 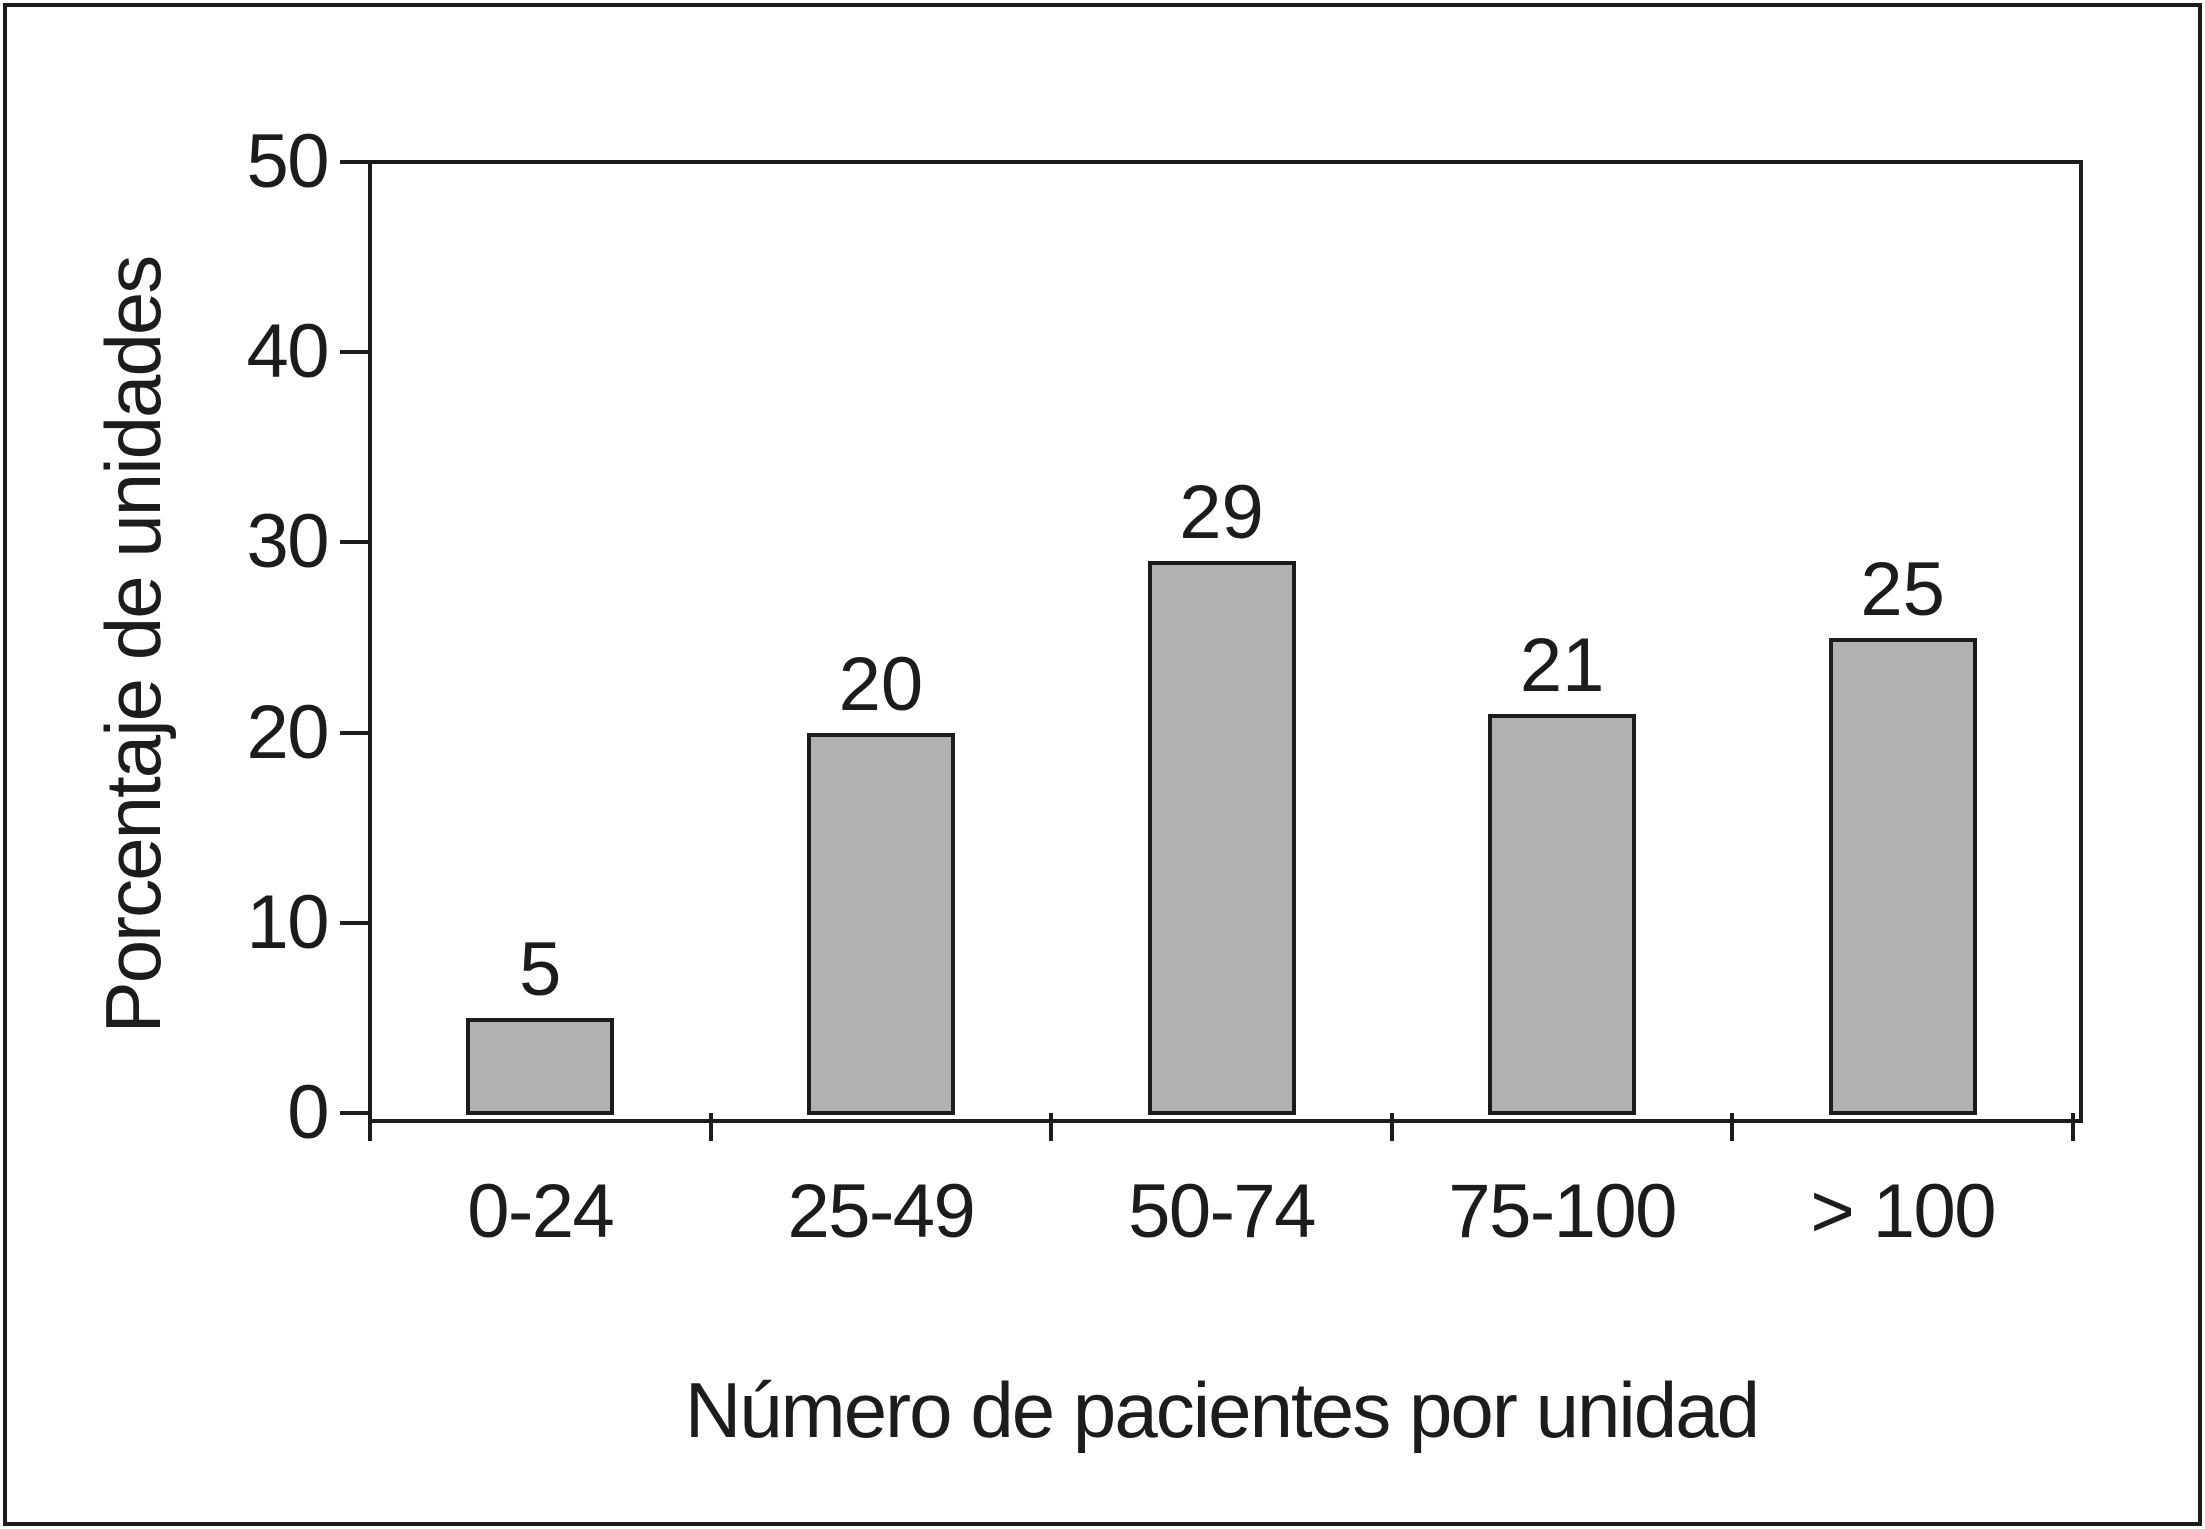 What do you see at coordinates (288, 542) in the screenshot?
I see `y-axis-tick-label: 30` at bounding box center [288, 542].